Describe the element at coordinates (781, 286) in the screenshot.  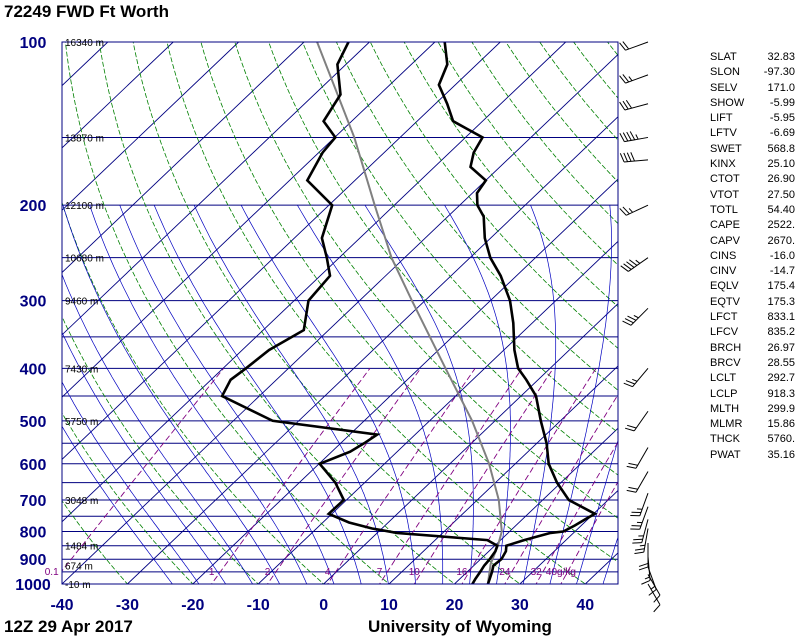
I see `index-value: 175.4` at that location.